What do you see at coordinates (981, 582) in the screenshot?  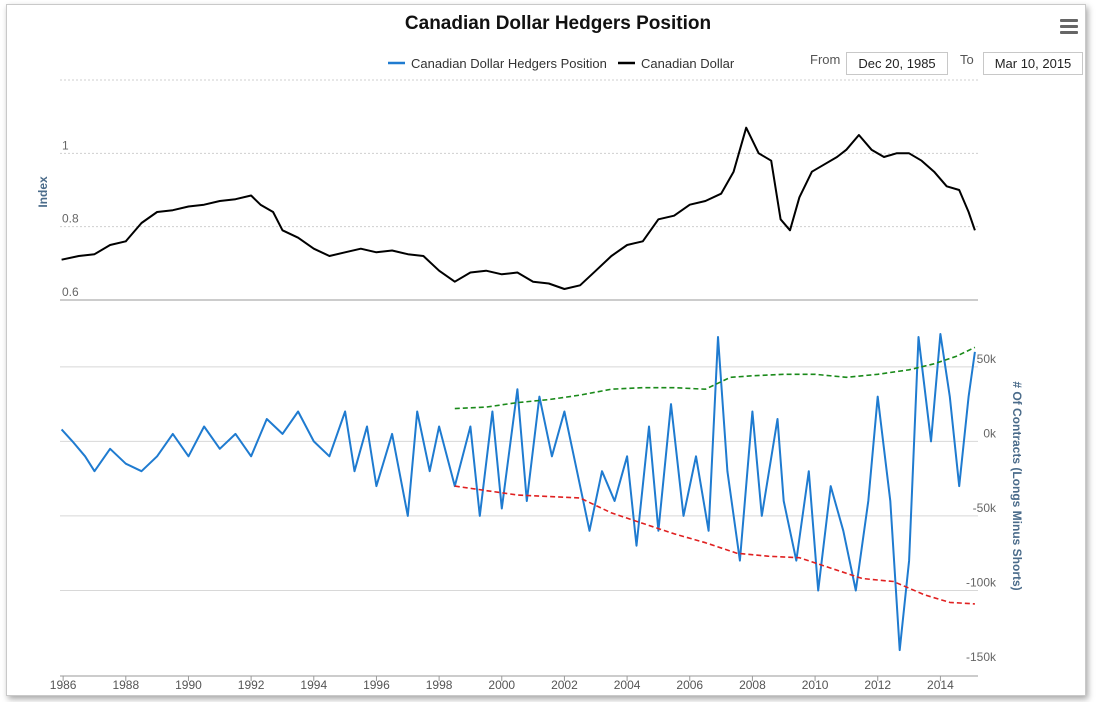 I see `bottom-y-tick-label: -100k` at bounding box center [981, 582].